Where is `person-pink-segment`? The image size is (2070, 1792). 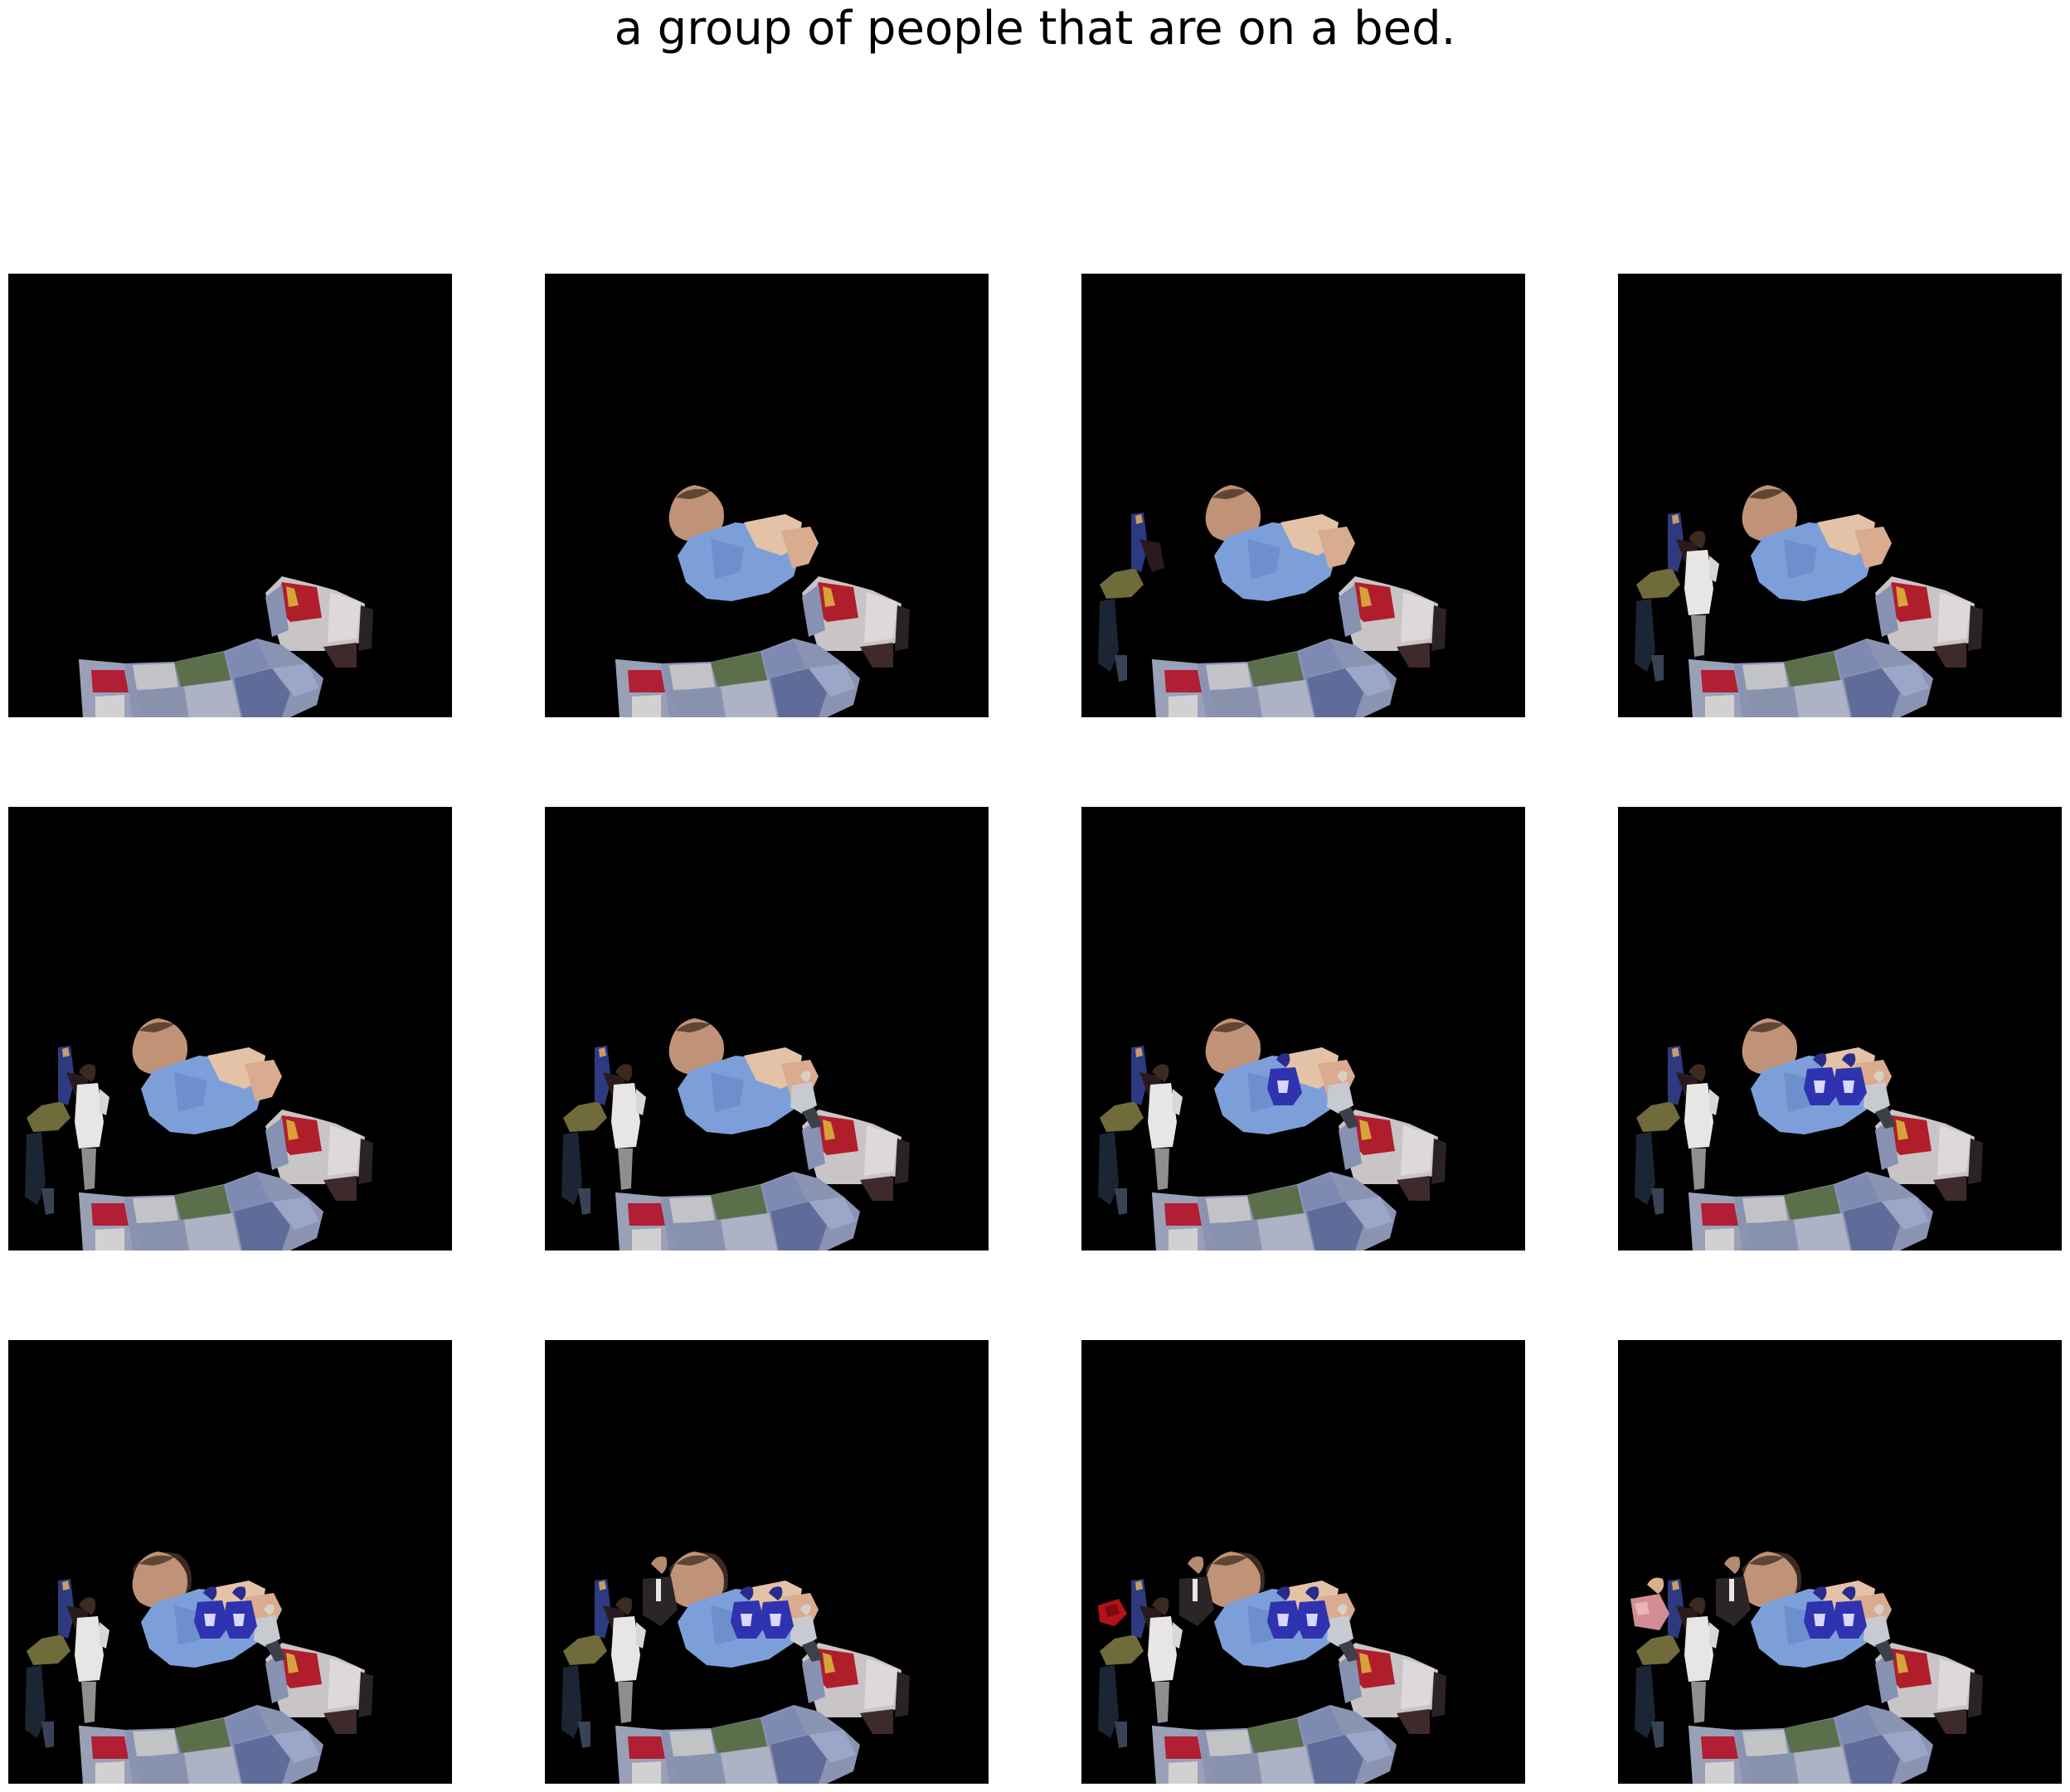
person-pink-segment is located at coordinates (1650, 1603).